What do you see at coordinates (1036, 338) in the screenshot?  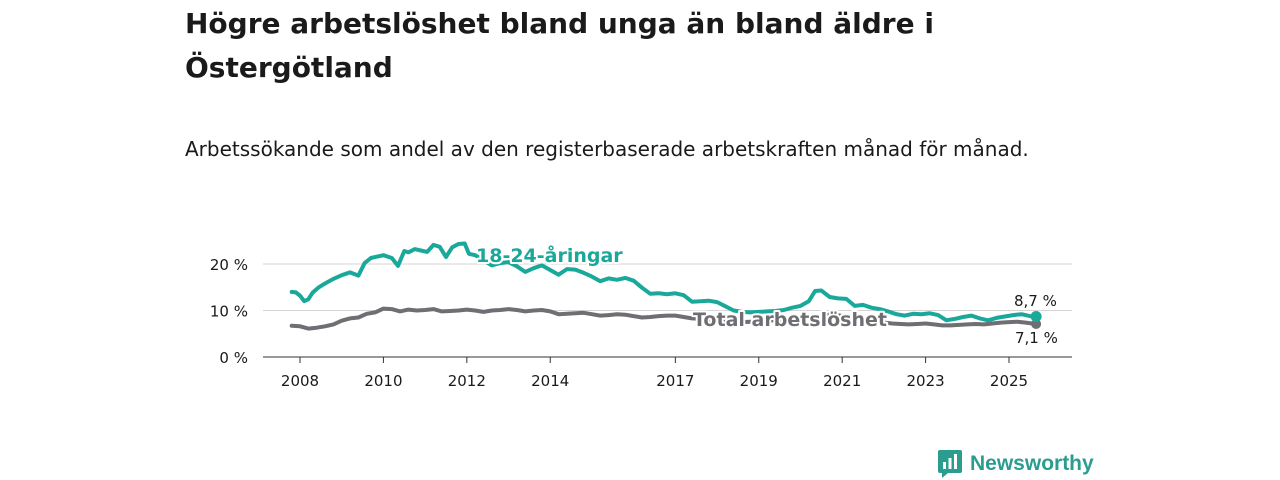 I see `end-value-label-total: 7,1 %` at bounding box center [1036, 338].